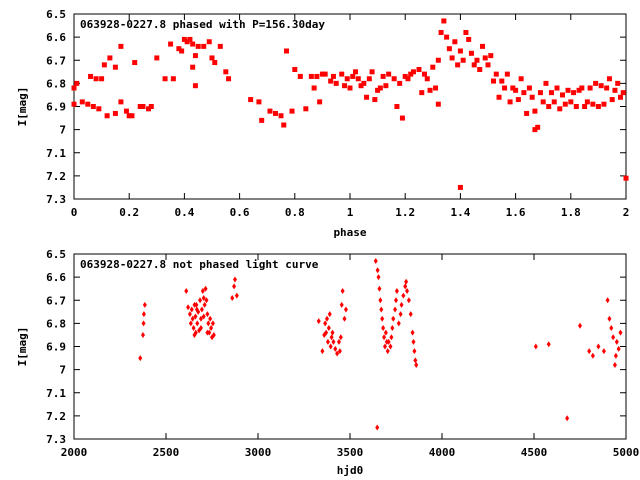  I want to click on x-tick-label: 3500, so click(350, 452).